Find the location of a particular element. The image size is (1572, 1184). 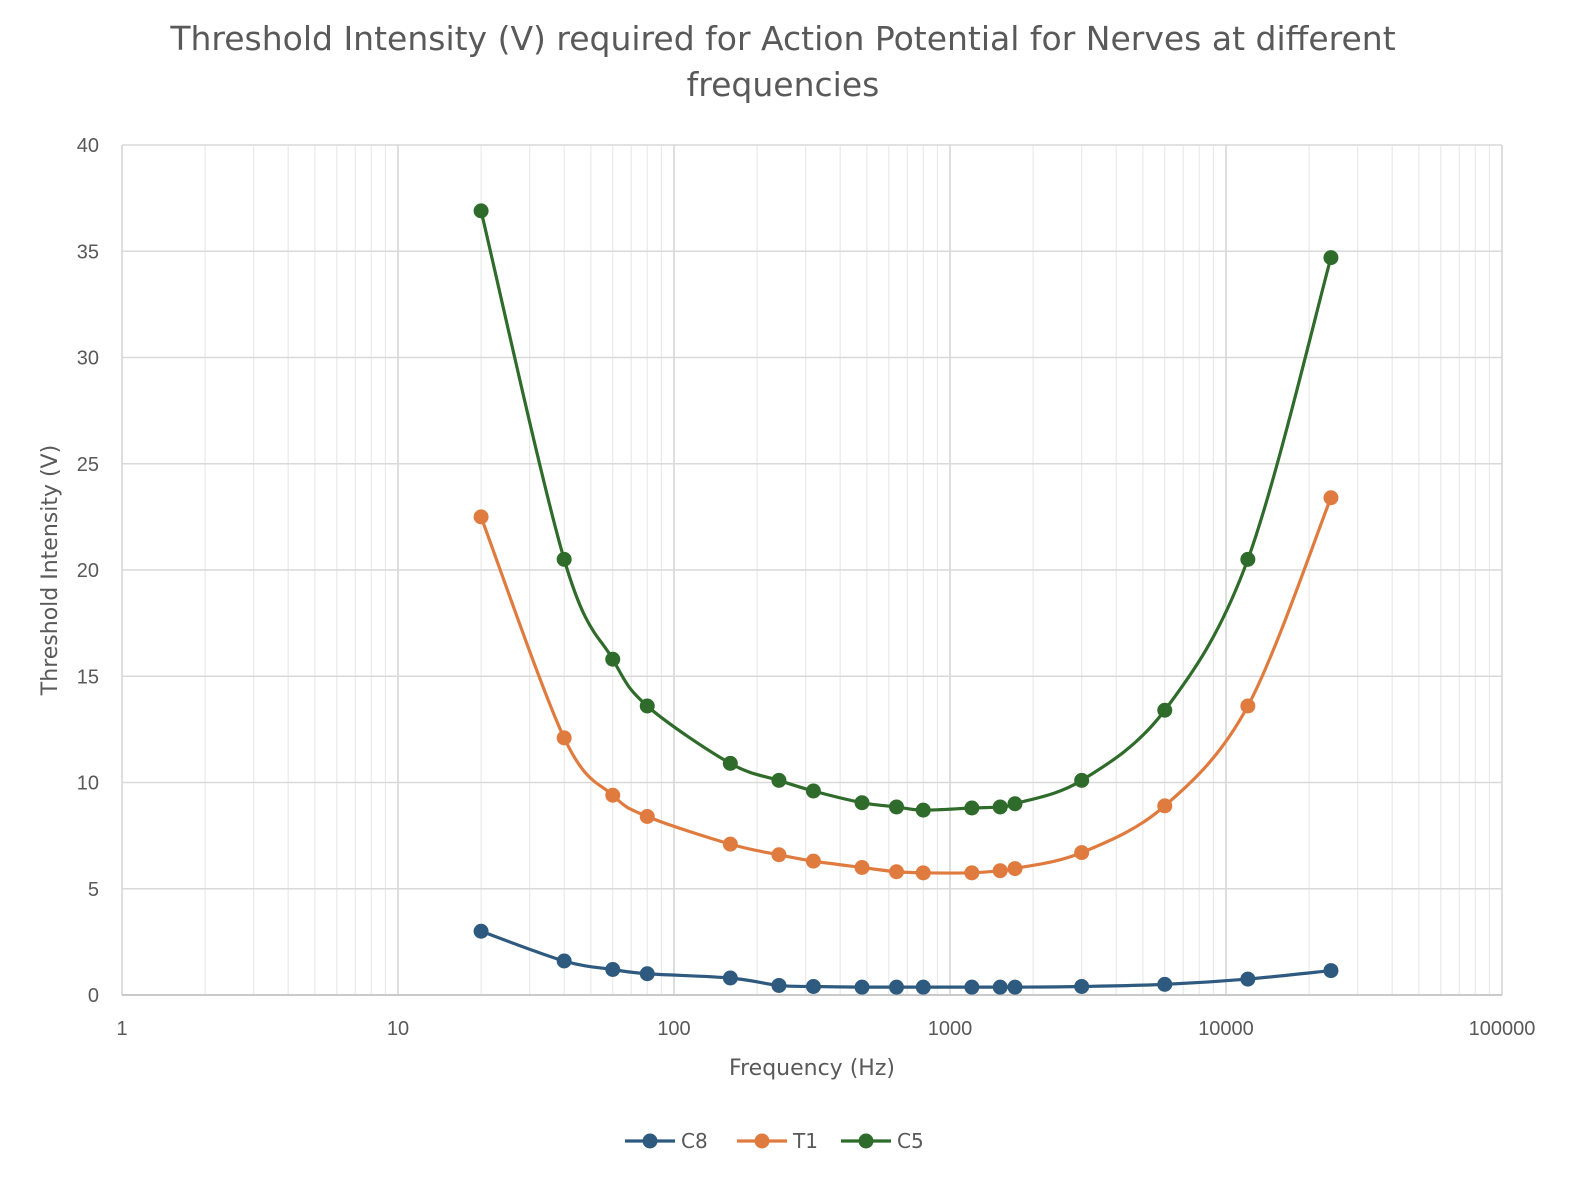

x-tick-label: 100000 is located at coordinates (1502, 1029).